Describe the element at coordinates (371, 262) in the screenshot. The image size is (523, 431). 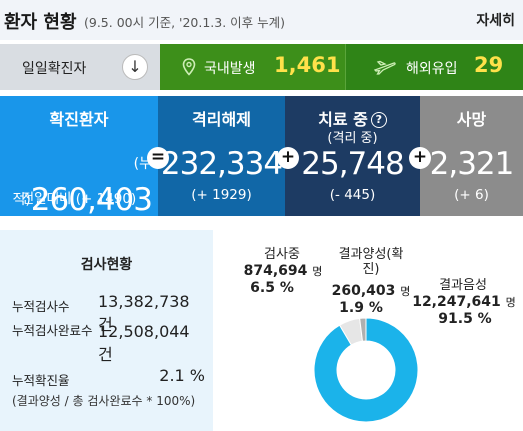
I see `slice-label-positive: 결과양성(확진)` at that location.